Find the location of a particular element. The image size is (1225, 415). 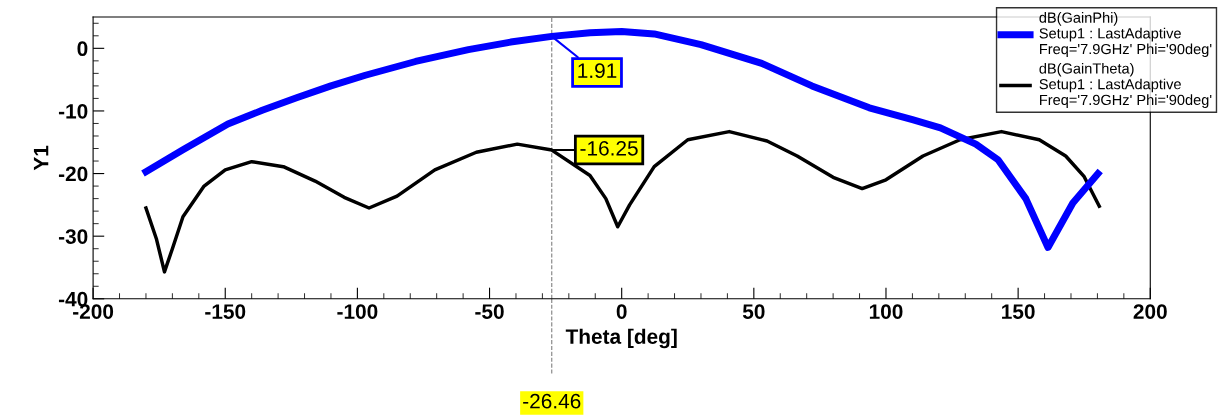

x-tick-label: 200 is located at coordinates (1150, 311).